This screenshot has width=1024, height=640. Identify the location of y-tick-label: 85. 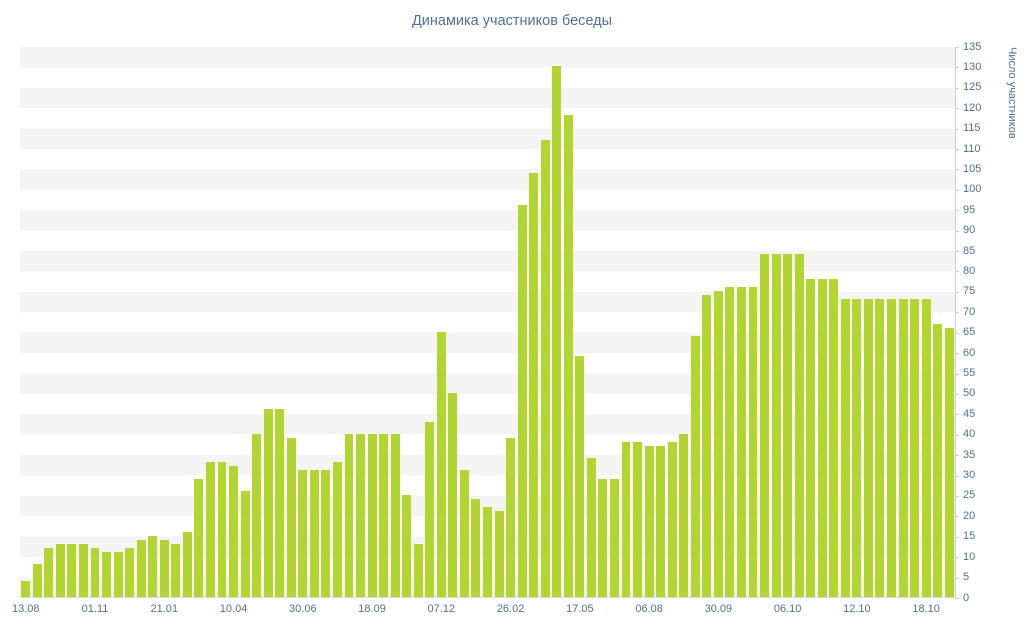
(969, 250).